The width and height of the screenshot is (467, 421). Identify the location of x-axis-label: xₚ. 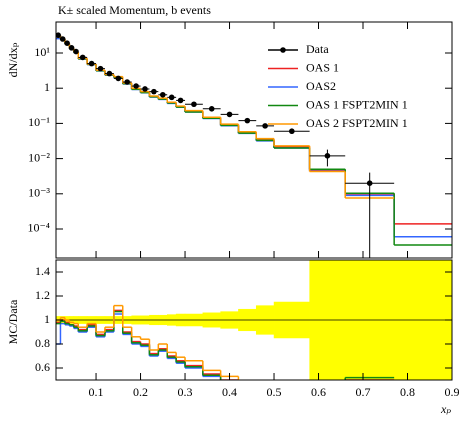
(445, 409).